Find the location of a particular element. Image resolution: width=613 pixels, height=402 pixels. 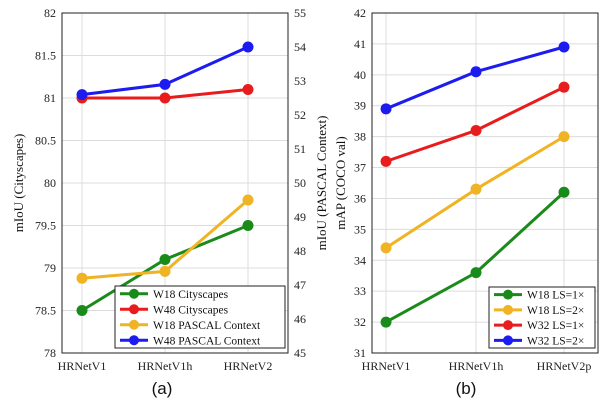

legend-box is located at coordinates (200, 317).